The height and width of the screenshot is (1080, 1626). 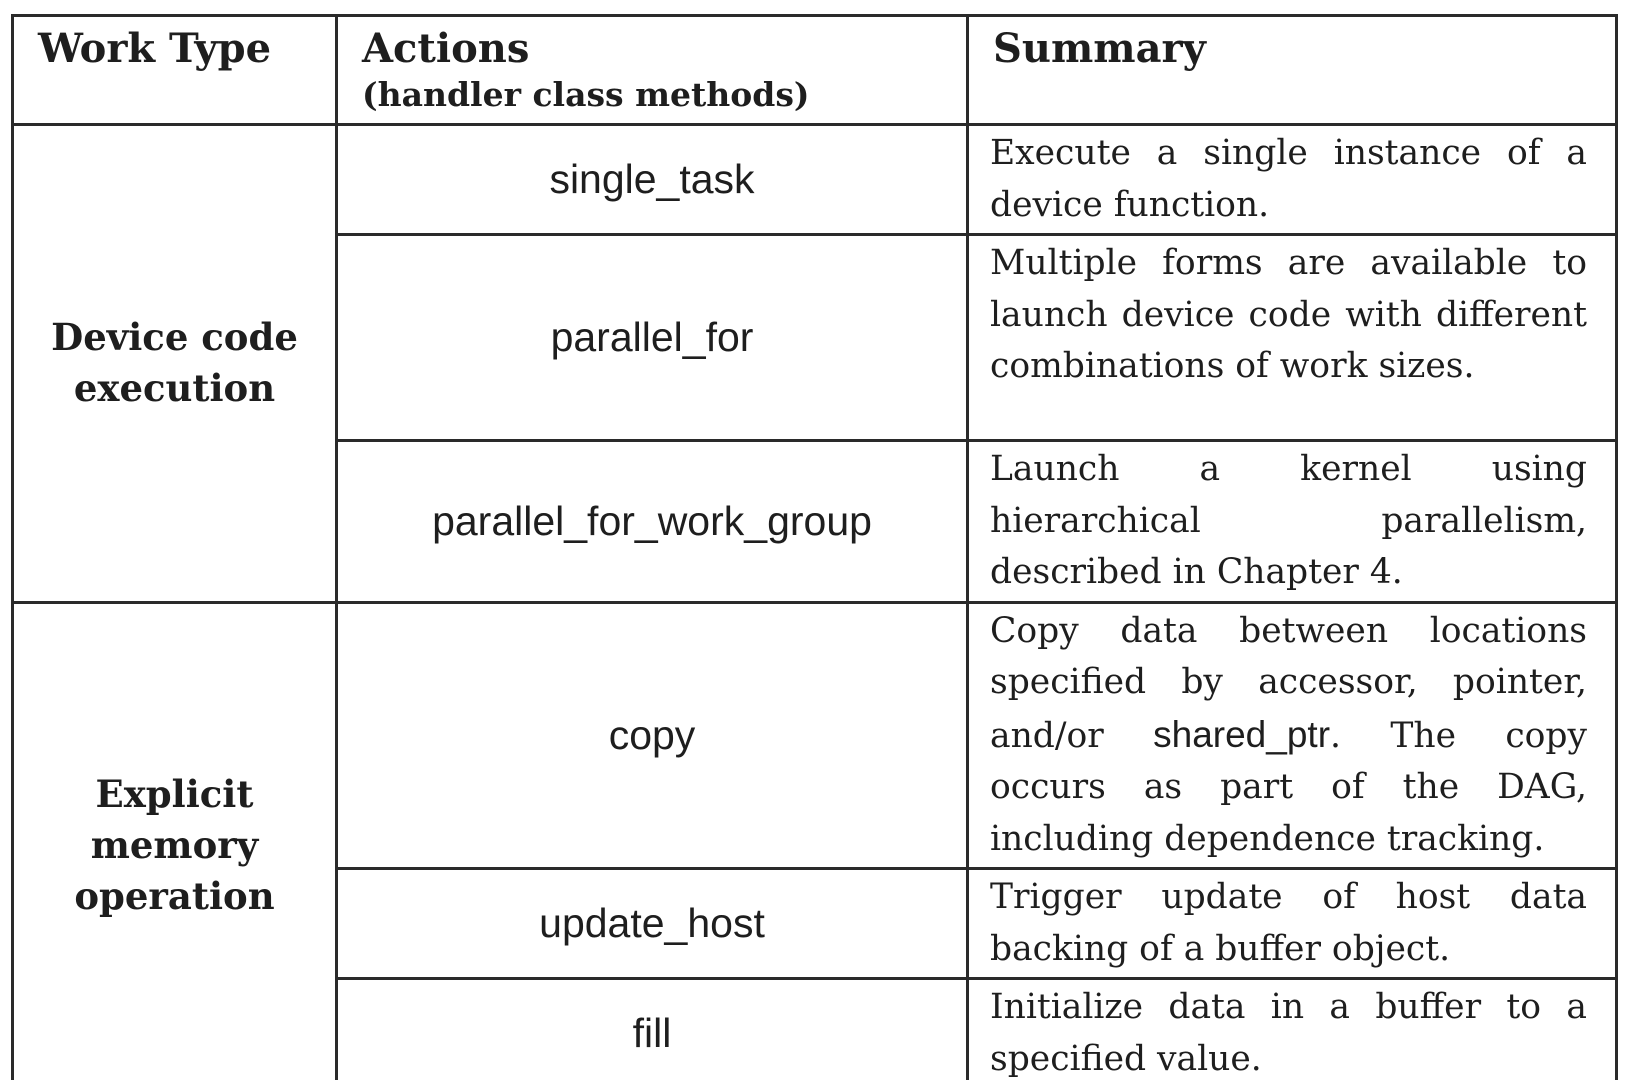 What do you see at coordinates (652, 735) in the screenshot?
I see `action-cell: copy` at bounding box center [652, 735].